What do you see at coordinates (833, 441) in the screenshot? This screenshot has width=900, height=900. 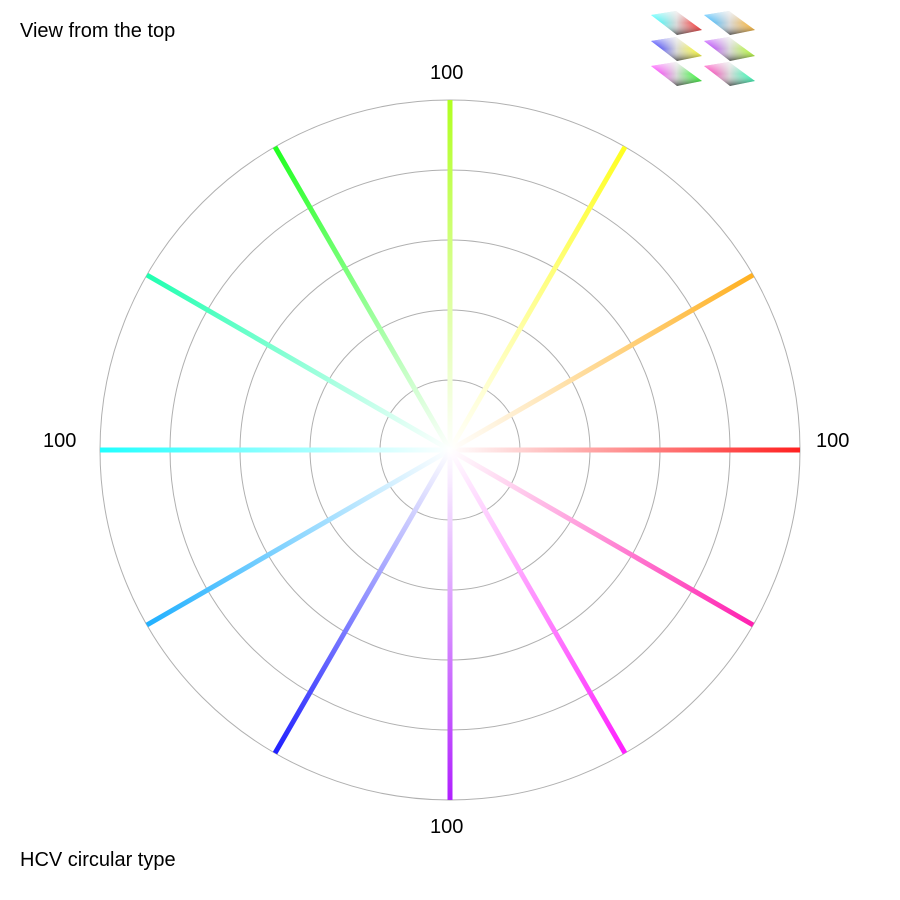 I see `axis-label-right: 100` at bounding box center [833, 441].